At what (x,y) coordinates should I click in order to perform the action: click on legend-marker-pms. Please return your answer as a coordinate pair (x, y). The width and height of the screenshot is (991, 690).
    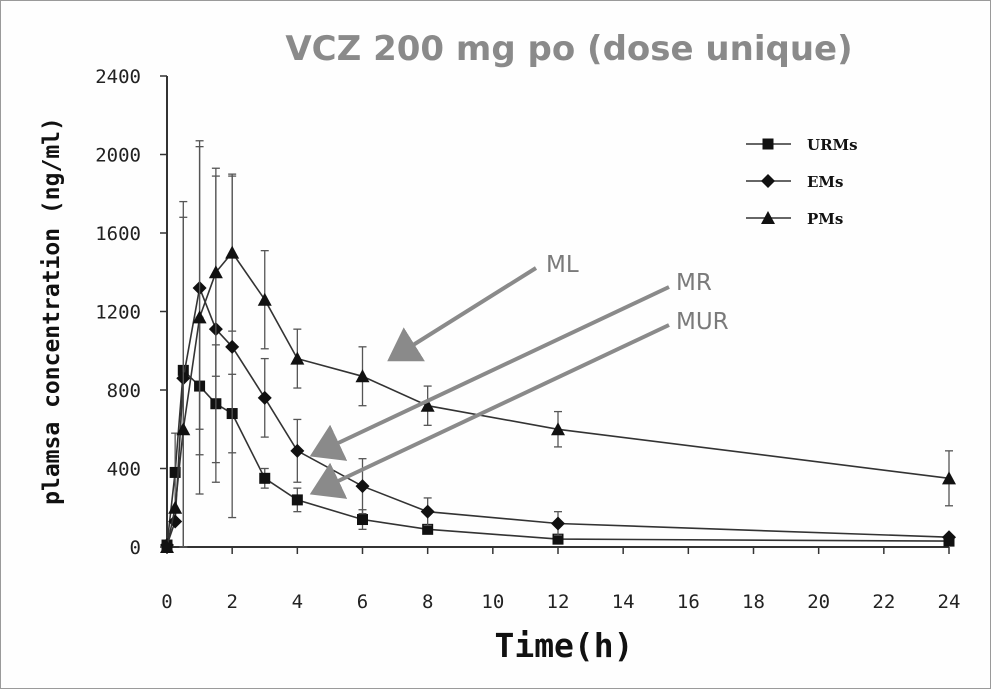
    Looking at the image, I should click on (768, 217).